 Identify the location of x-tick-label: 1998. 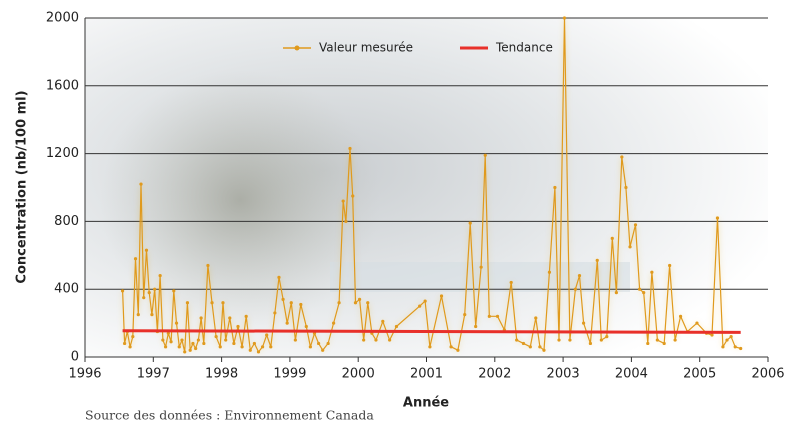
(221, 374).